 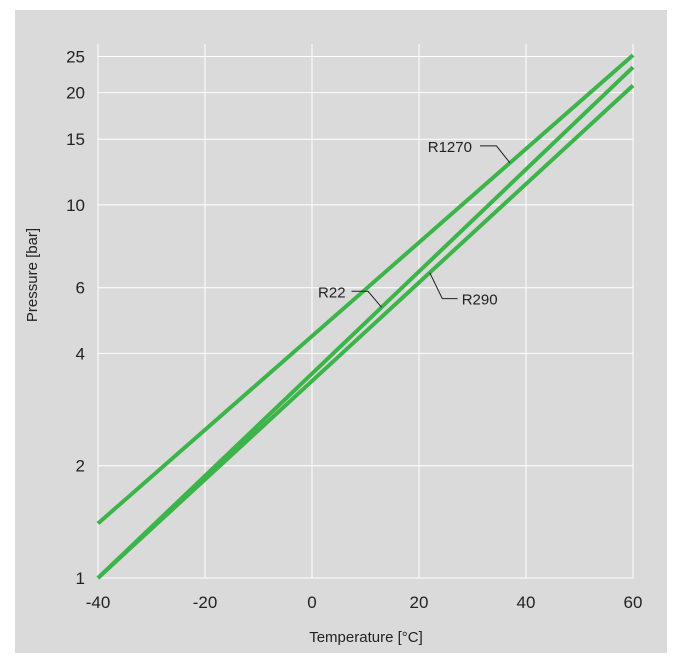 What do you see at coordinates (419, 602) in the screenshot?
I see `x-tick-label: 20` at bounding box center [419, 602].